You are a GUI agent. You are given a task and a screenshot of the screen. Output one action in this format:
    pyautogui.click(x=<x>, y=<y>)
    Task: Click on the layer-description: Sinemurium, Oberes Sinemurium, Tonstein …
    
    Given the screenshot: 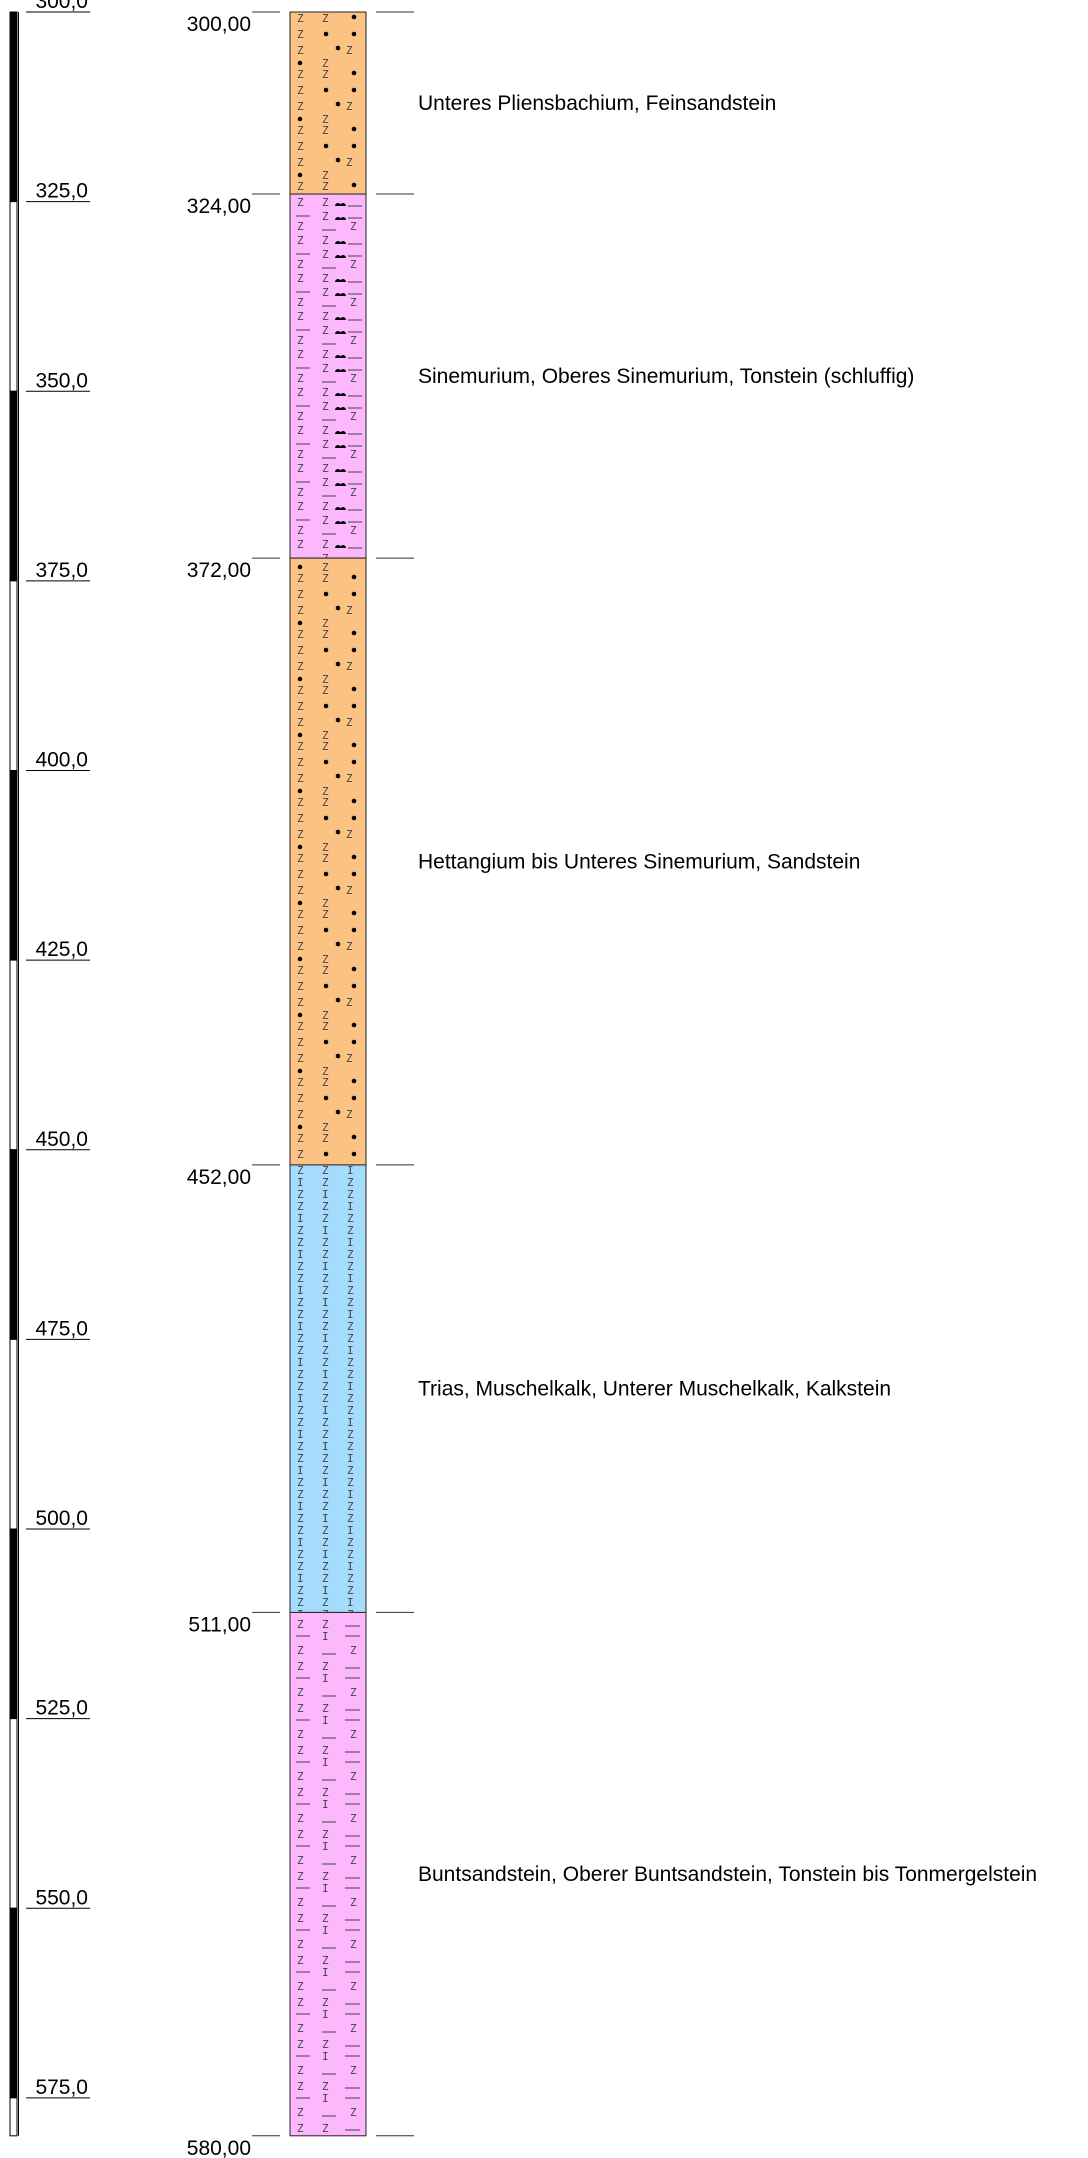 What is the action you would take?
    pyautogui.click(x=666, y=376)
    